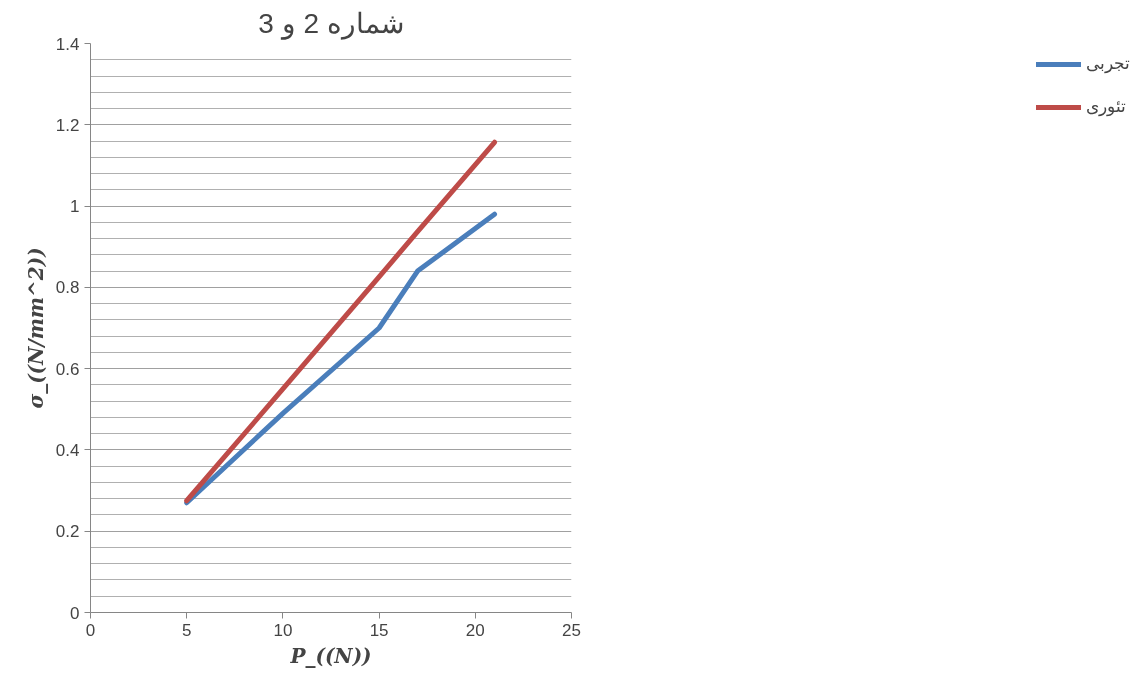 Image resolution: width=1144 pixels, height=675 pixels. What do you see at coordinates (67, 288) in the screenshot?
I see `y-tick-label: 0.8` at bounding box center [67, 288].